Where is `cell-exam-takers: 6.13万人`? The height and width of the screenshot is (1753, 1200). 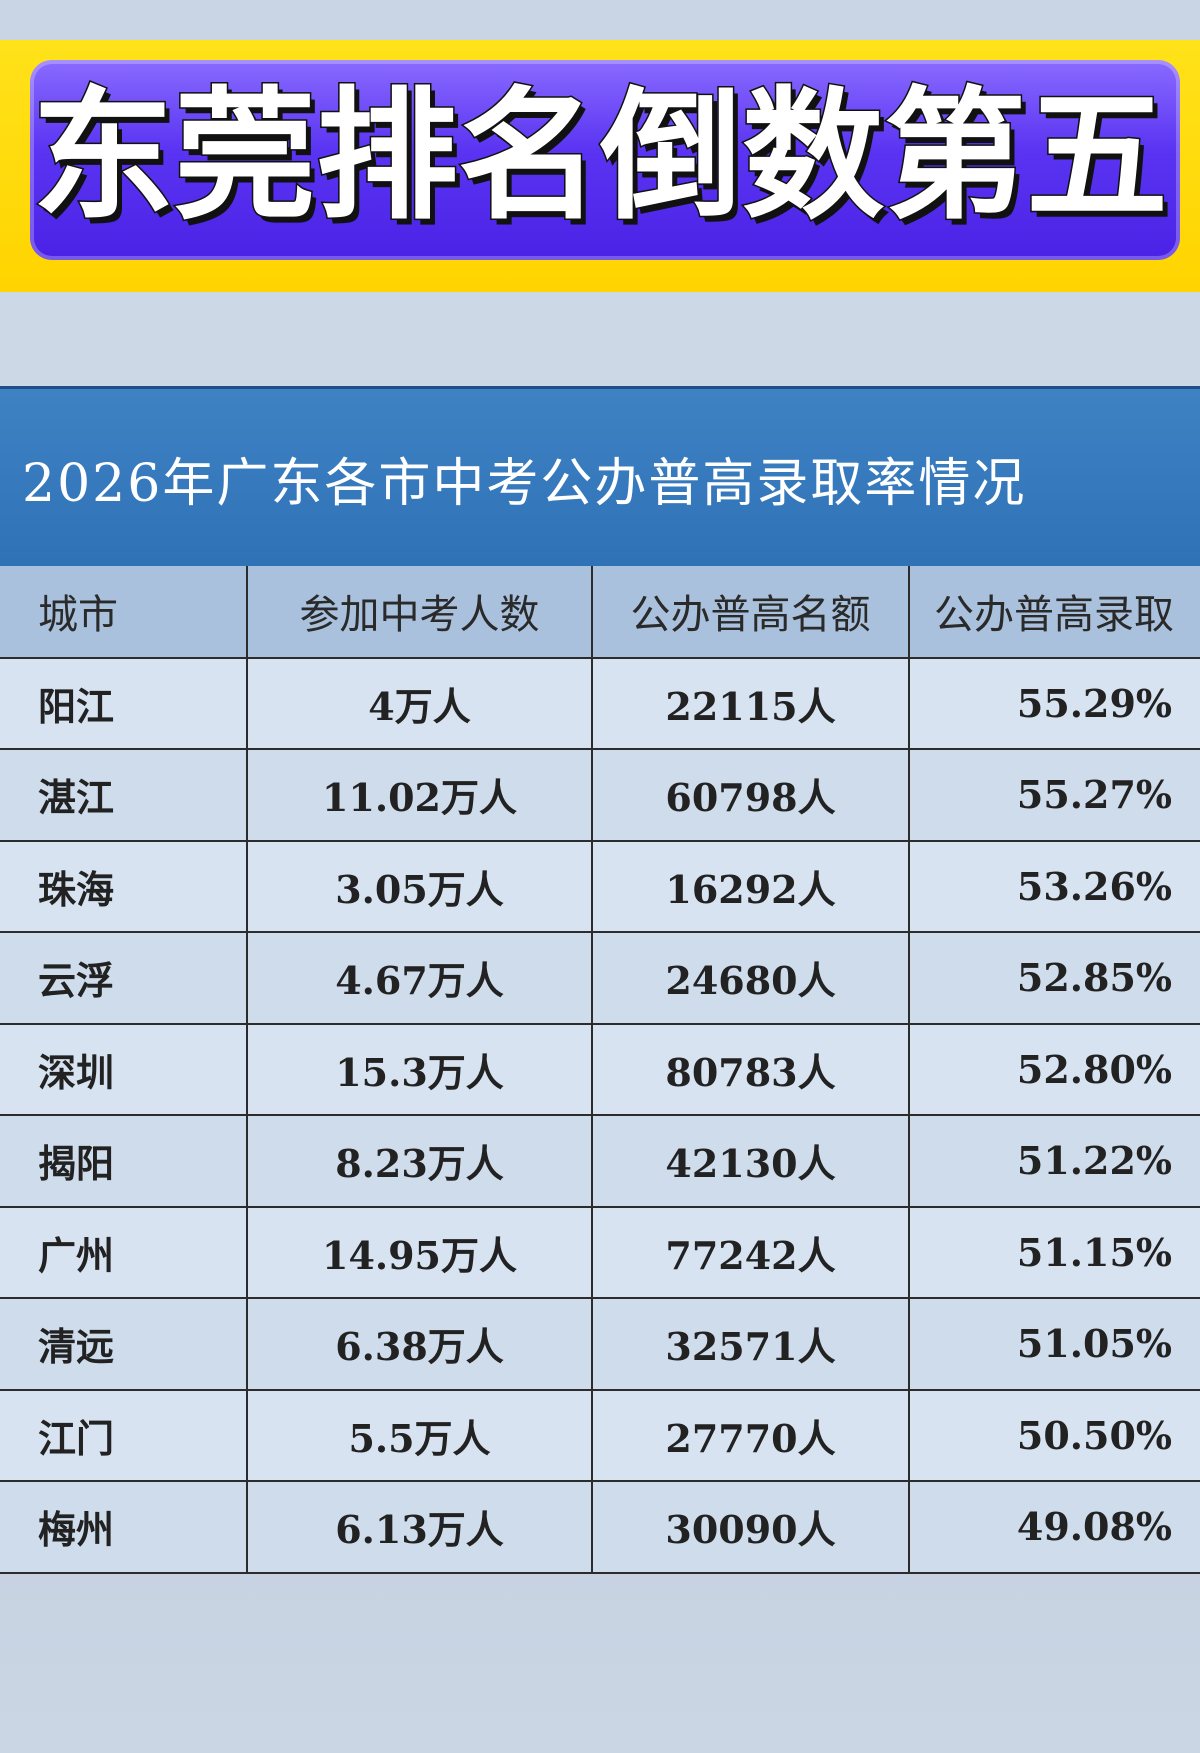 cell-exam-takers: 6.13万人 is located at coordinates (419, 1527).